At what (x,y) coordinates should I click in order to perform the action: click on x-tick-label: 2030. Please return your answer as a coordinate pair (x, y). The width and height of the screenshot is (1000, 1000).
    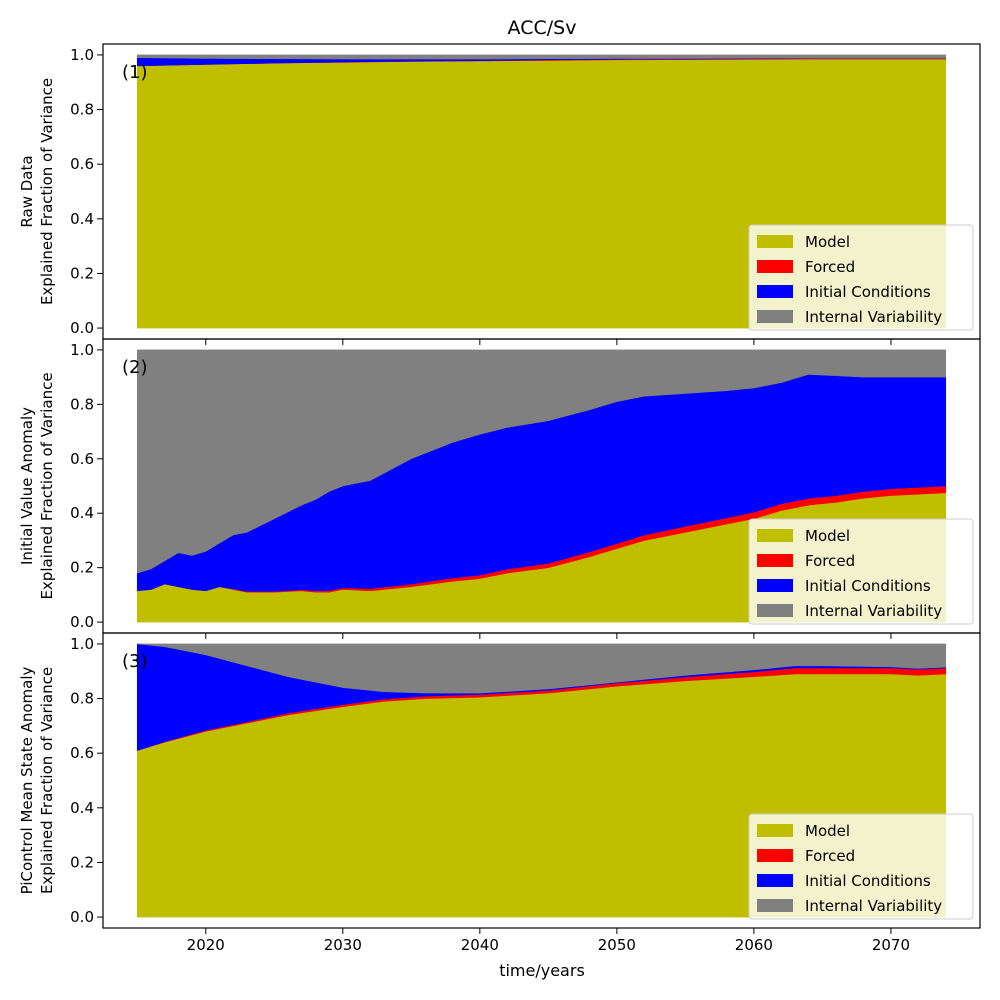
    Looking at the image, I should click on (343, 945).